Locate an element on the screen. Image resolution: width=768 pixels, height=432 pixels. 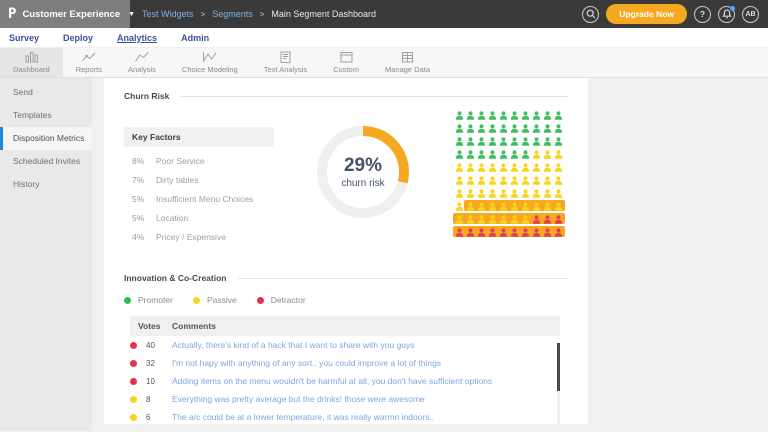
tab-reports: Reports is located at coordinates (89, 62).